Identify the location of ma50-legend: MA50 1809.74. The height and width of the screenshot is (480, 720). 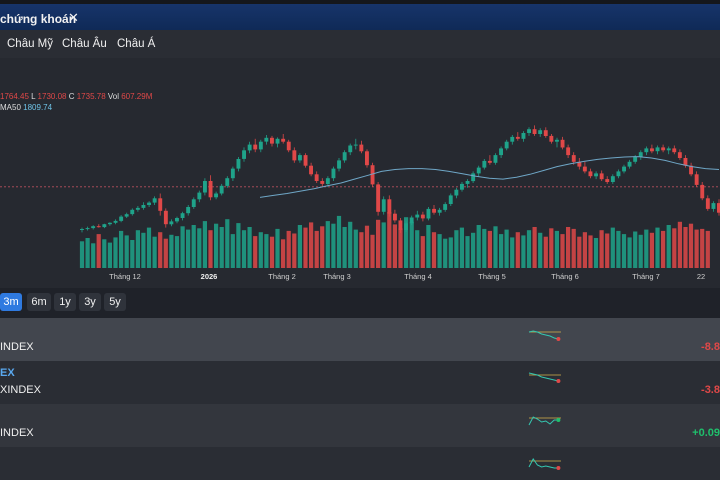
(26, 107).